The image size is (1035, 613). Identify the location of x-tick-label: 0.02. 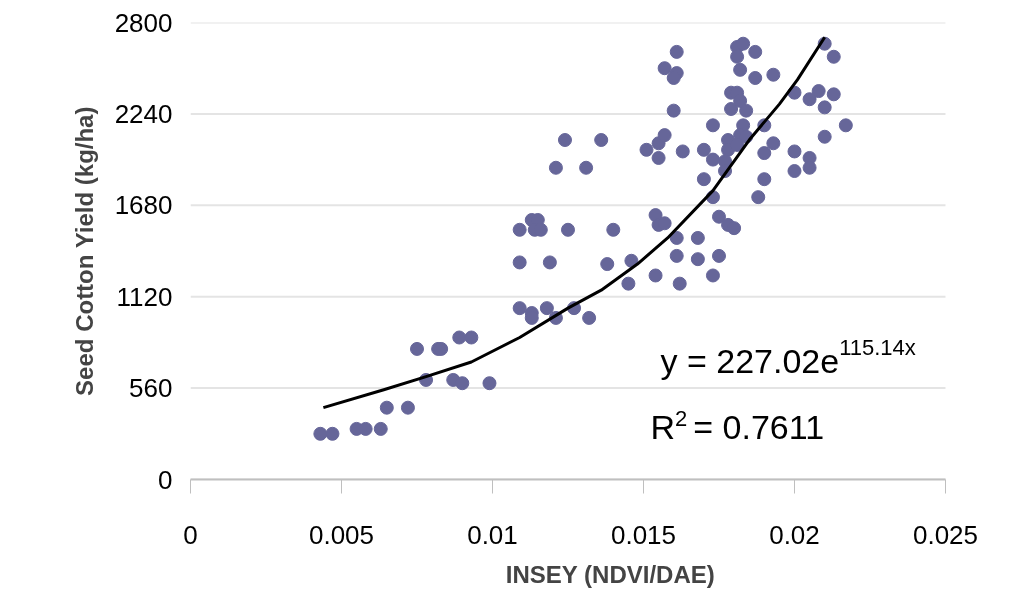
(794, 534).